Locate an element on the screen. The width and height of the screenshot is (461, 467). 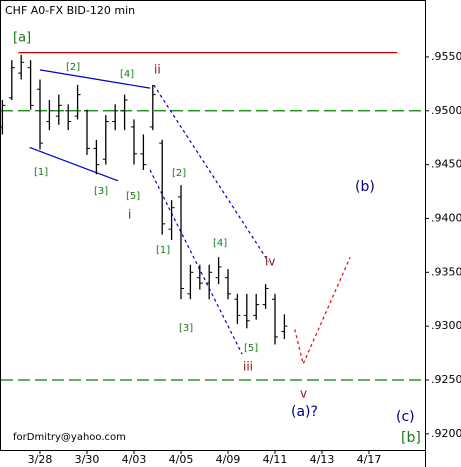
wave-label: (c) is located at coordinates (405, 417).